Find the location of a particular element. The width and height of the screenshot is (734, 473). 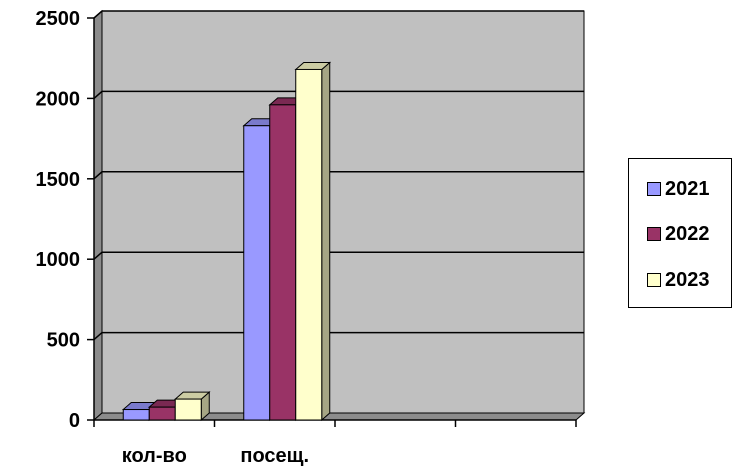

legend-item-2022: 2022 is located at coordinates (678, 234).